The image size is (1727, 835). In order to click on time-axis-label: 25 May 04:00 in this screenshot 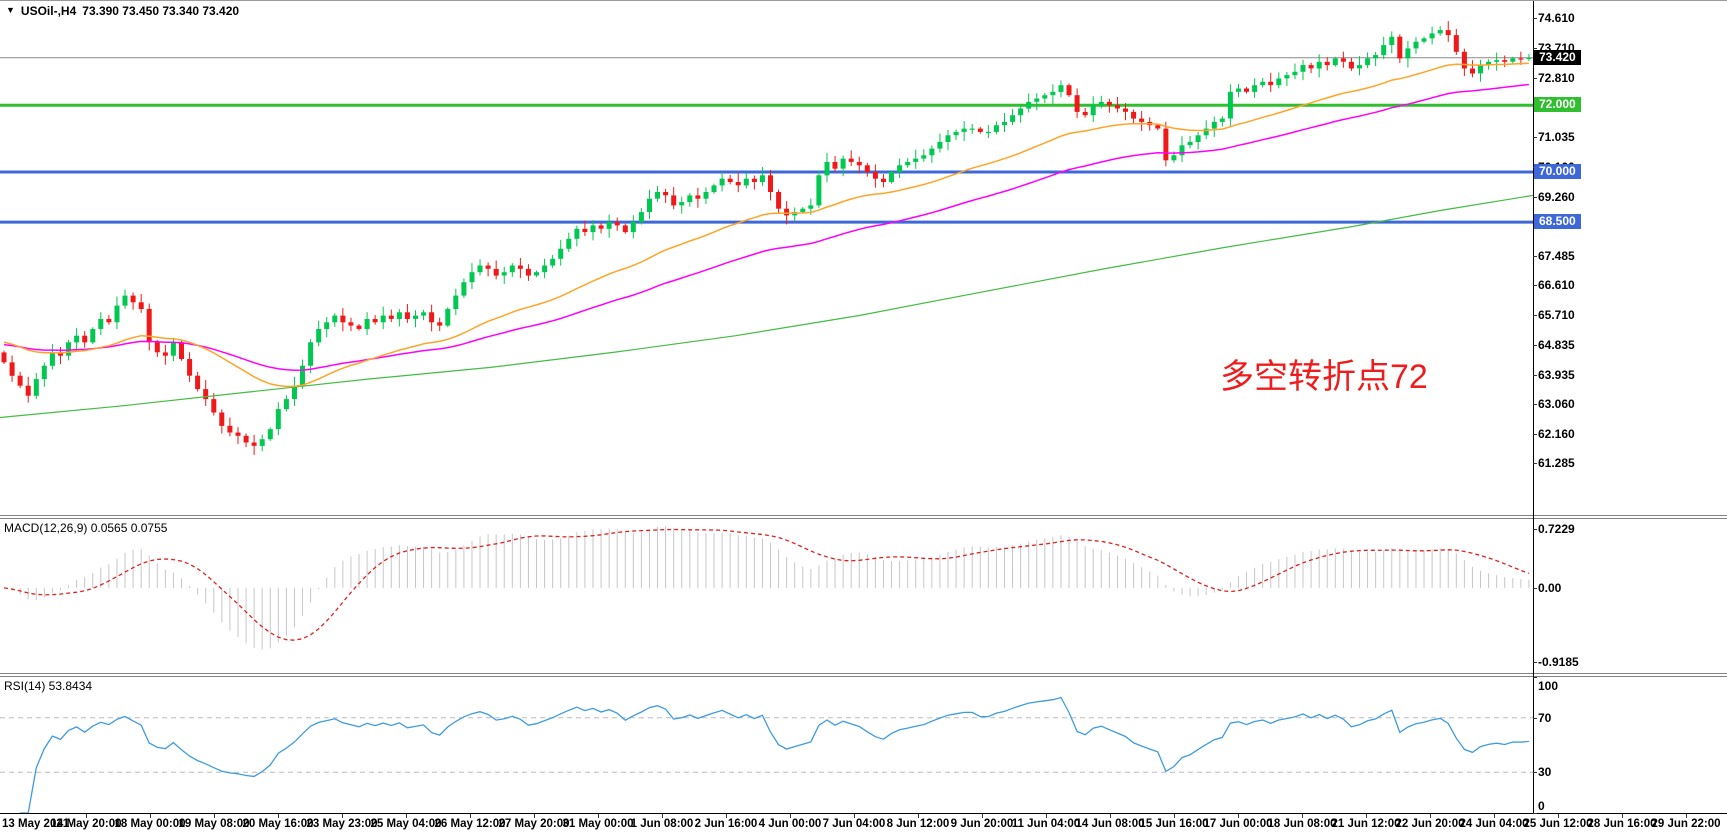, I will do `click(406, 824)`.